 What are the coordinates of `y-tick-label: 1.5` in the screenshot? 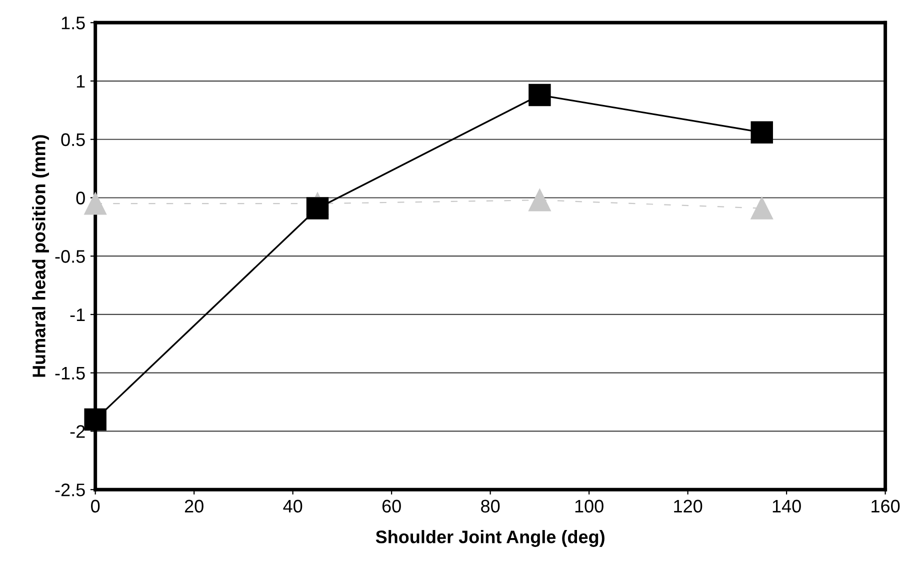 It's located at (73, 23).